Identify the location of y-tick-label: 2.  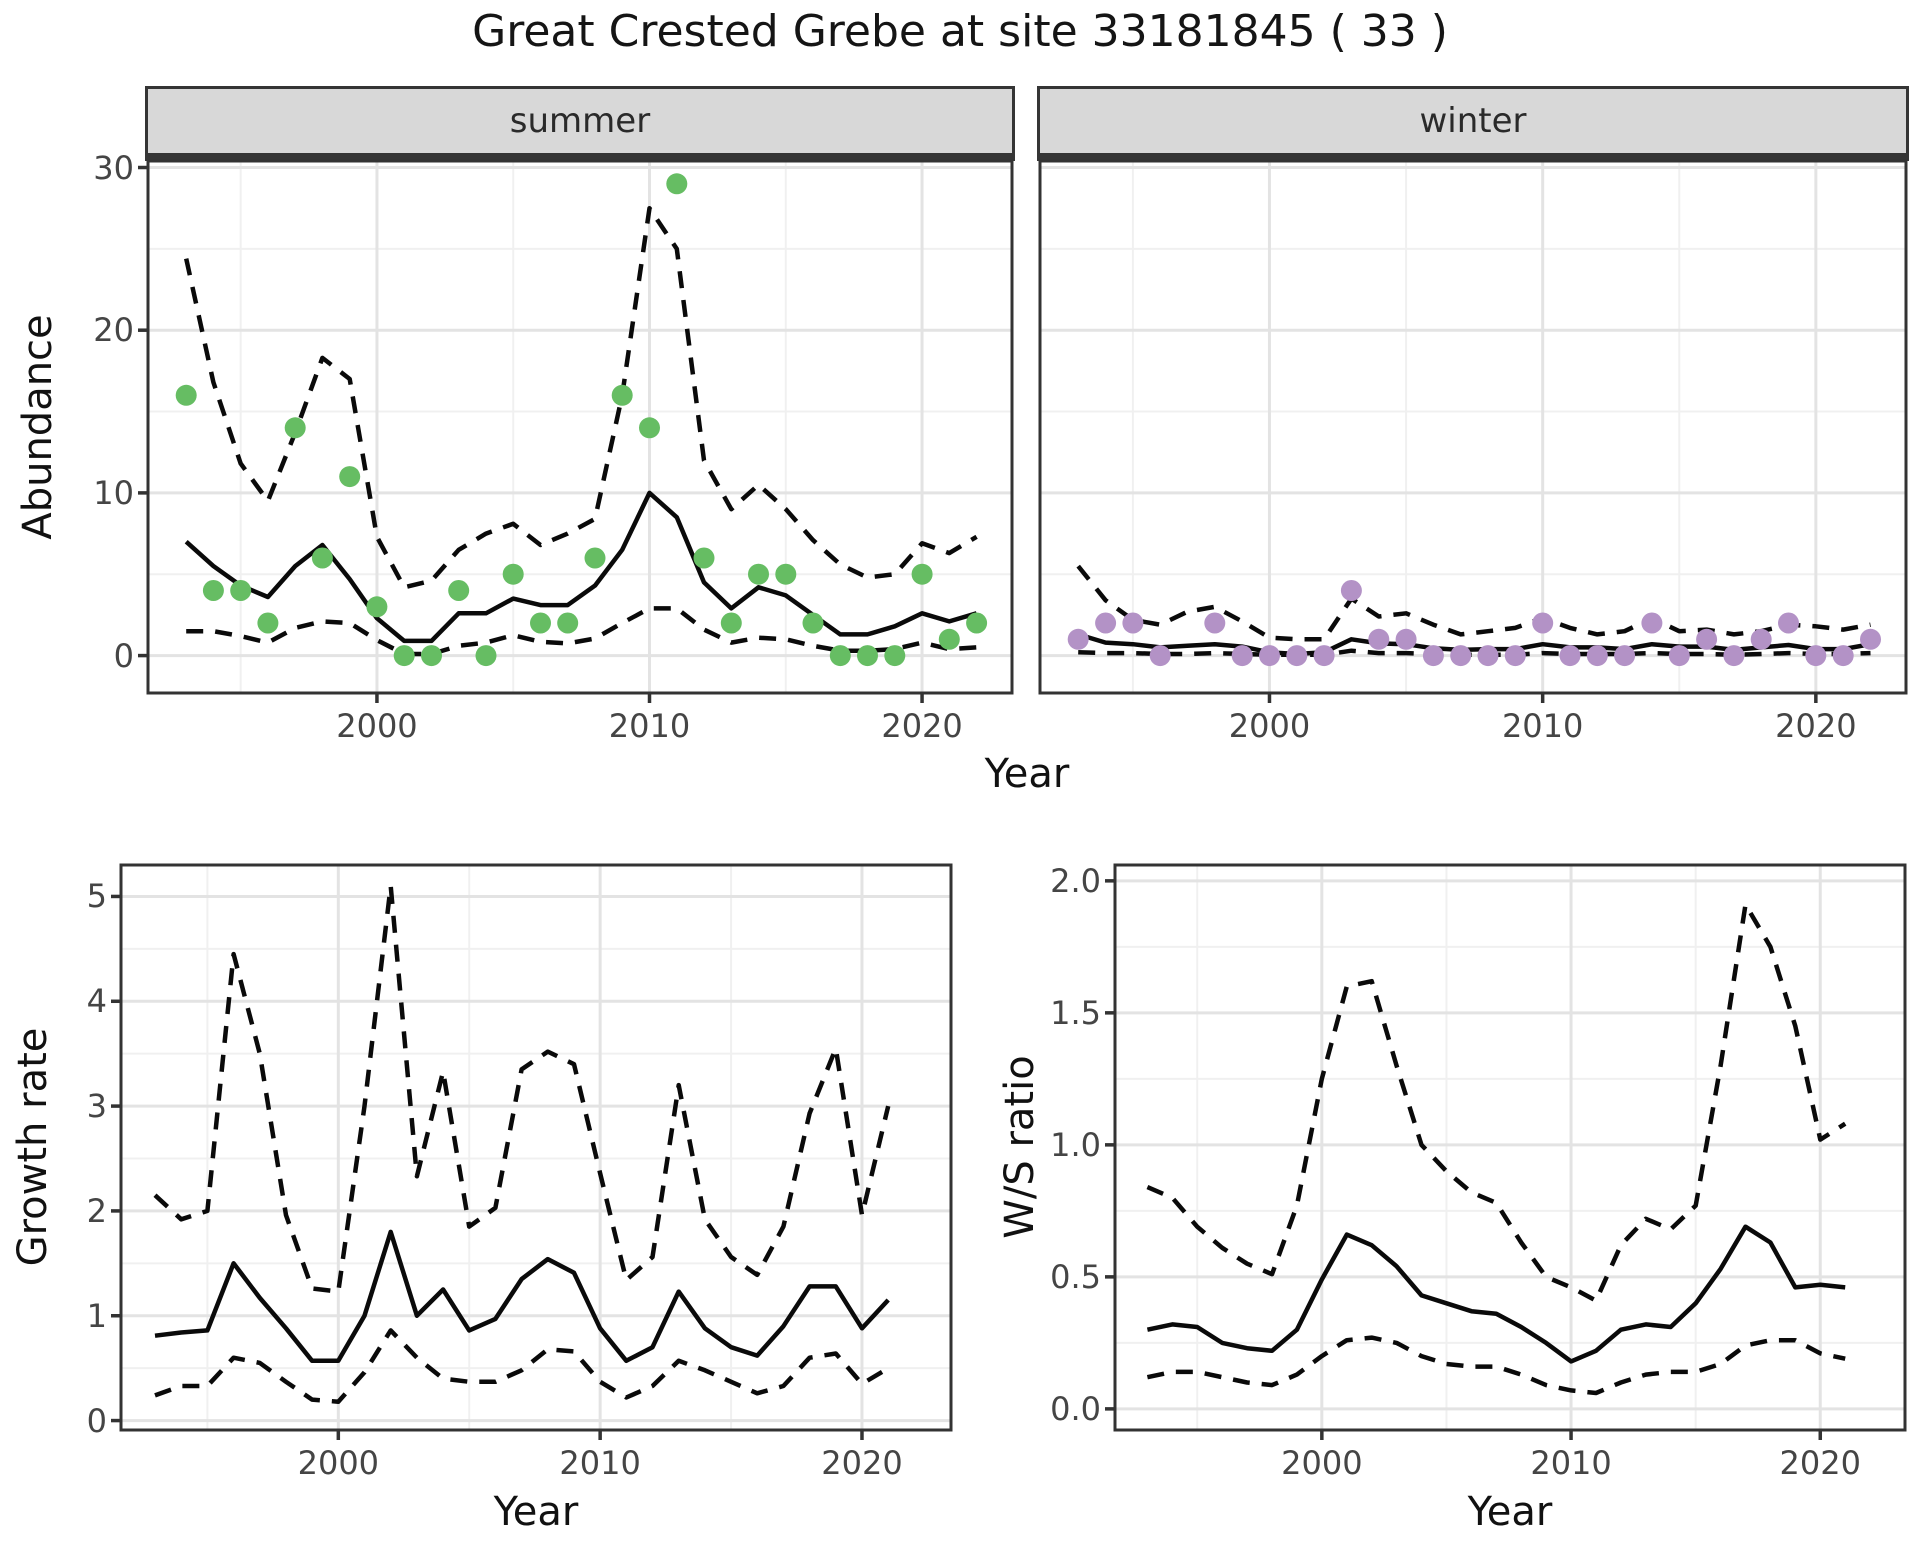
(96, 1210).